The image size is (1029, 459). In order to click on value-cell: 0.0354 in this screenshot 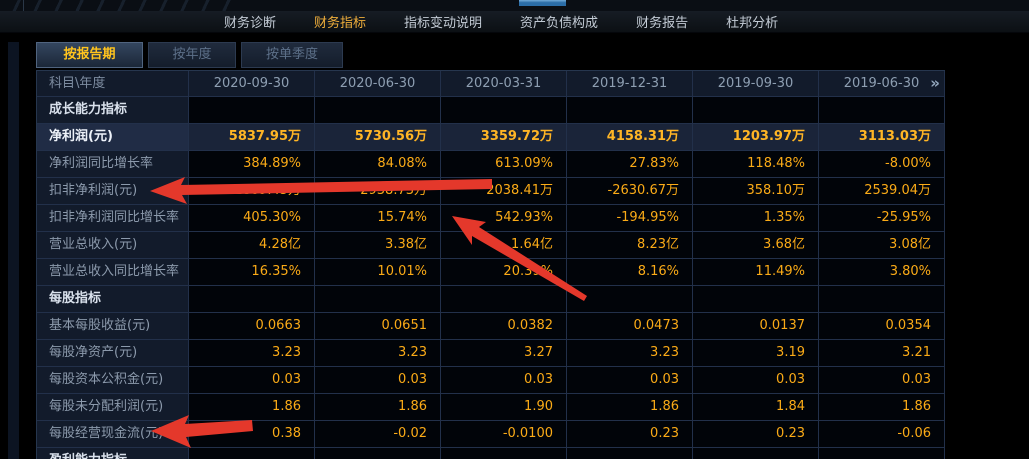, I will do `click(882, 326)`.